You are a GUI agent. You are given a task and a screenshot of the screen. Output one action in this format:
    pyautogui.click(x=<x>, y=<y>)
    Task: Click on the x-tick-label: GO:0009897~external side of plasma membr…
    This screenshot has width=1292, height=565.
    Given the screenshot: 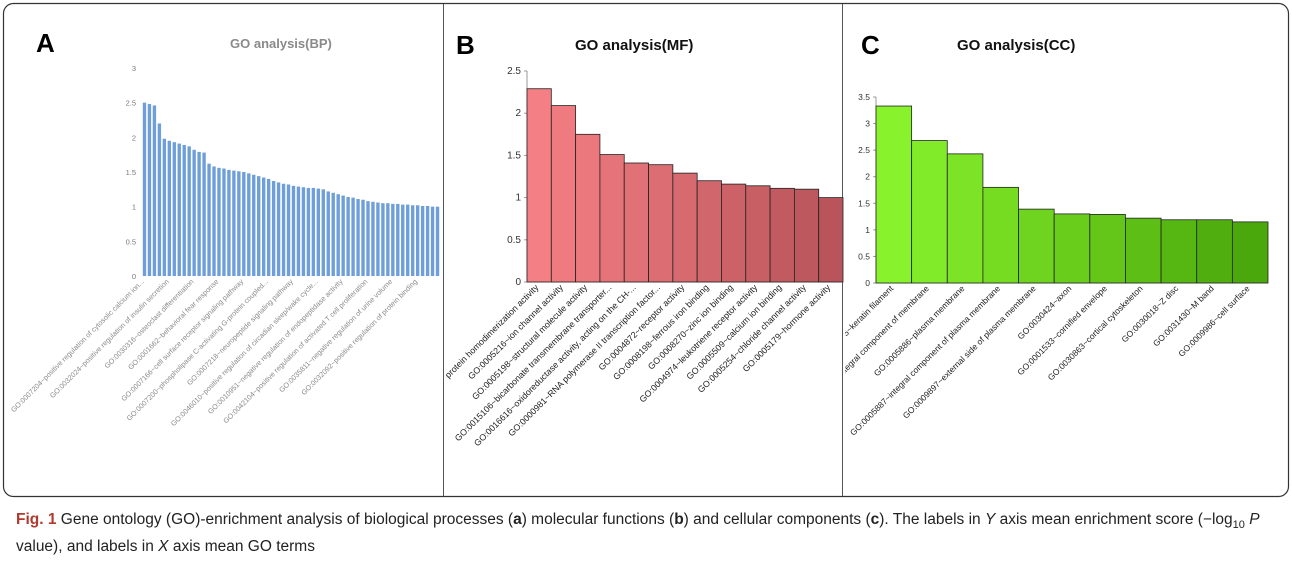 What is the action you would take?
    pyautogui.click(x=969, y=351)
    